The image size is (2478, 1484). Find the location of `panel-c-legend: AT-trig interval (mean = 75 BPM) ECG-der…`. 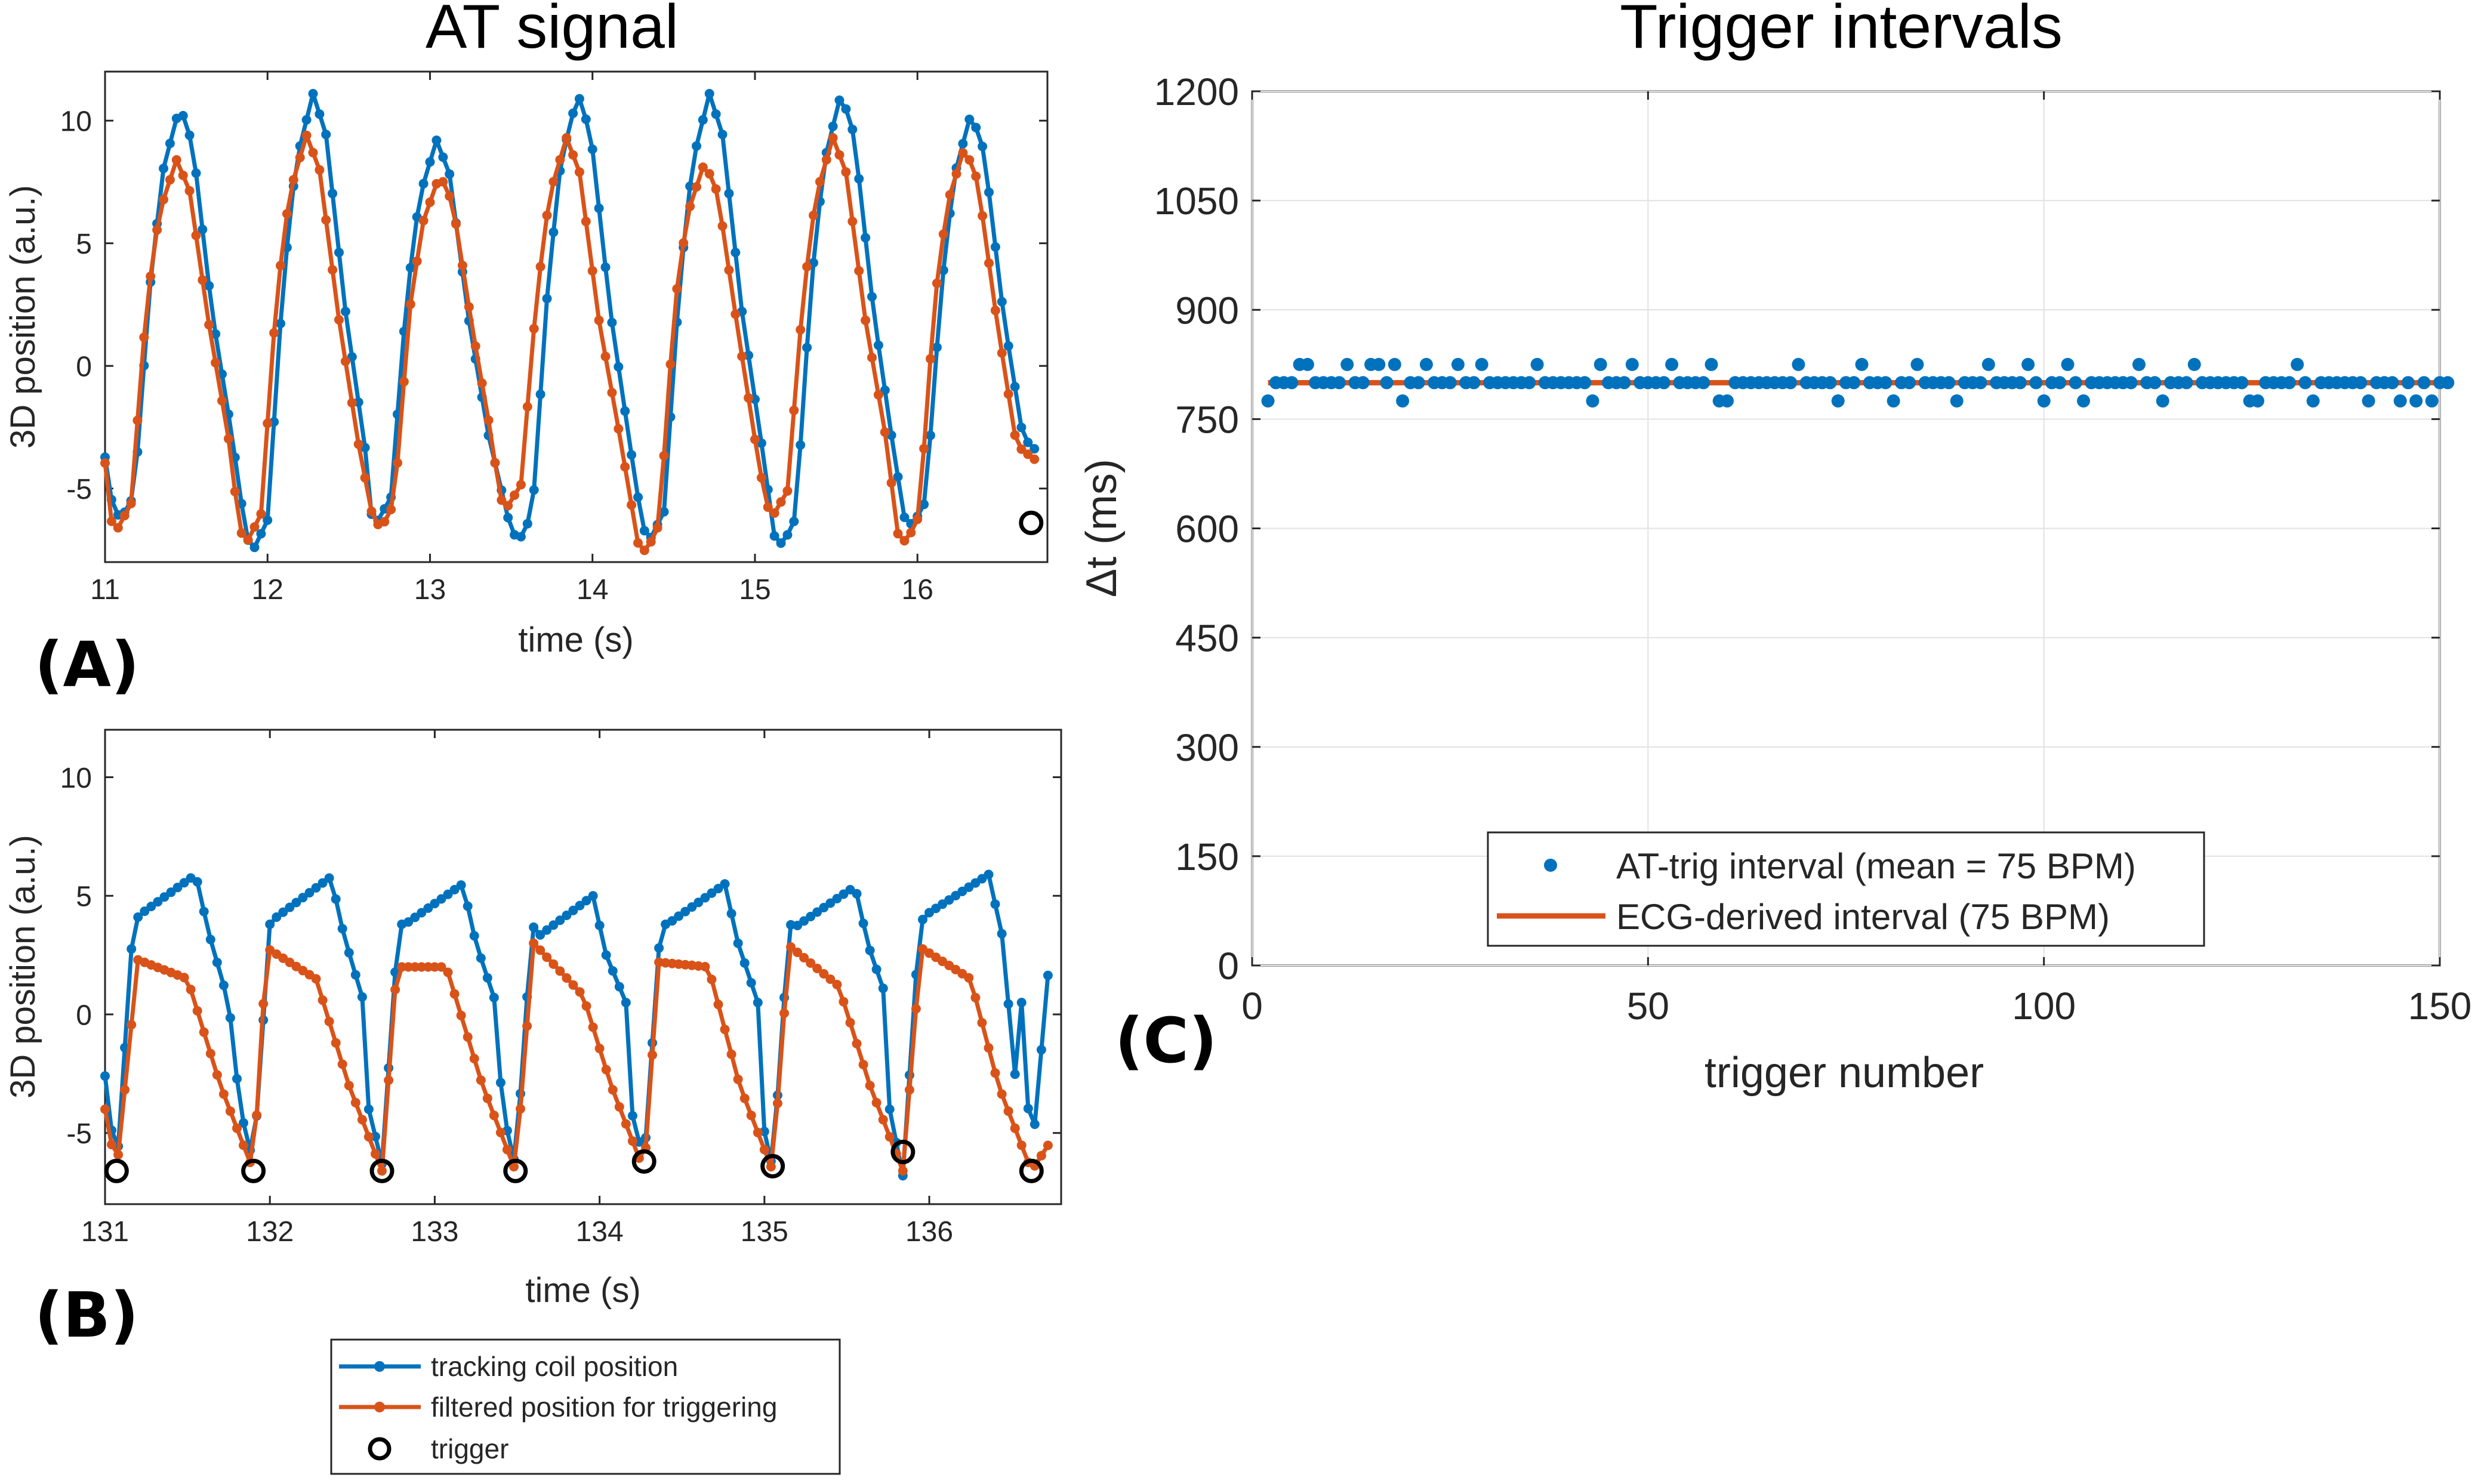

panel-c-legend: AT-trig interval (mean = 75 BPM) ECG-der… is located at coordinates (1846, 889).